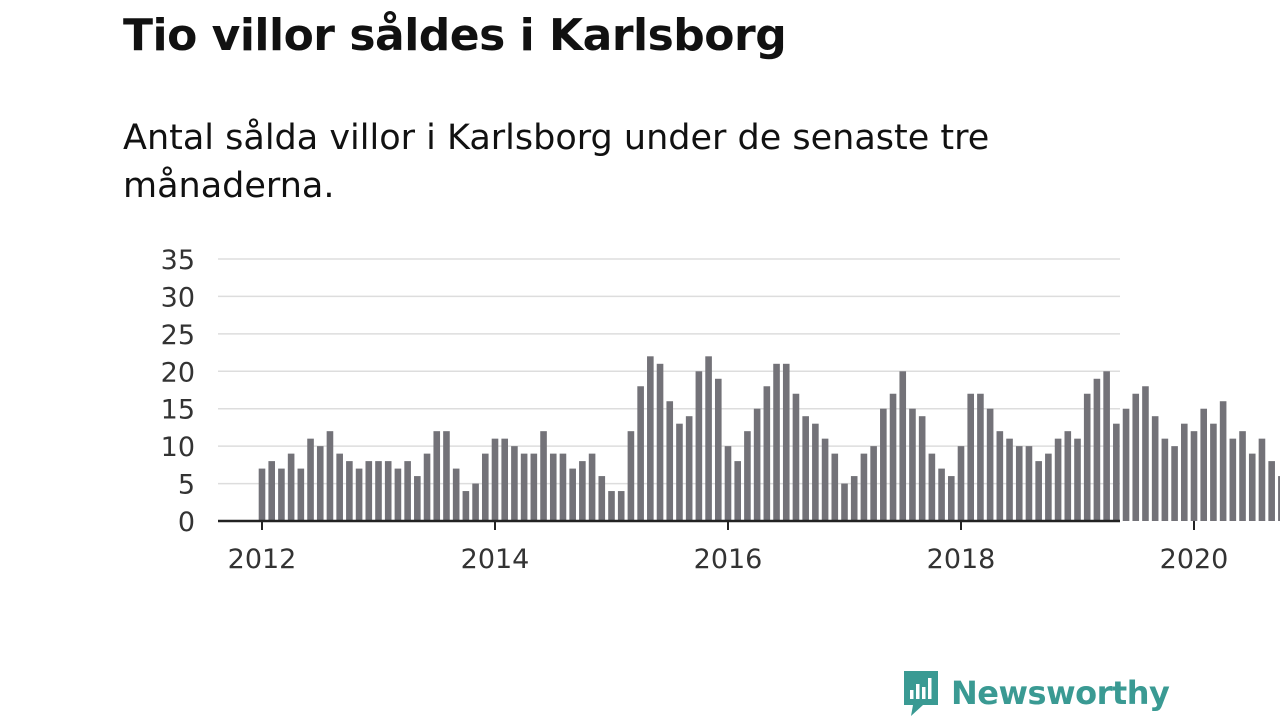  I want to click on y-tick-label: 20, so click(178, 372).